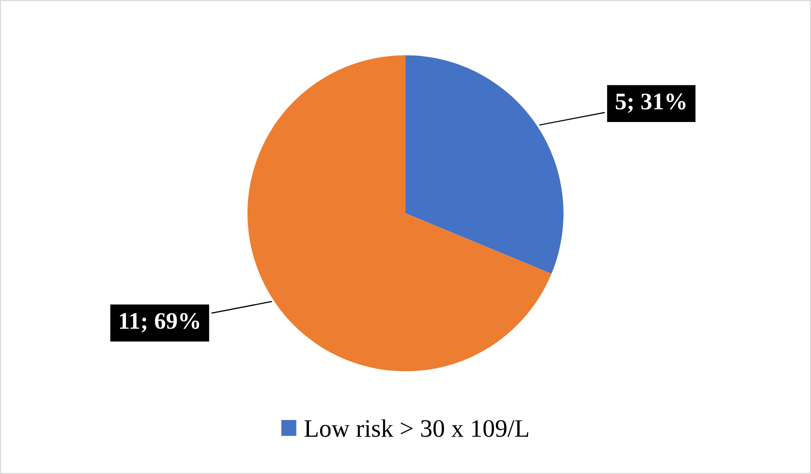  Describe the element at coordinates (485, 164) in the screenshot. I see `pie-slice` at that location.